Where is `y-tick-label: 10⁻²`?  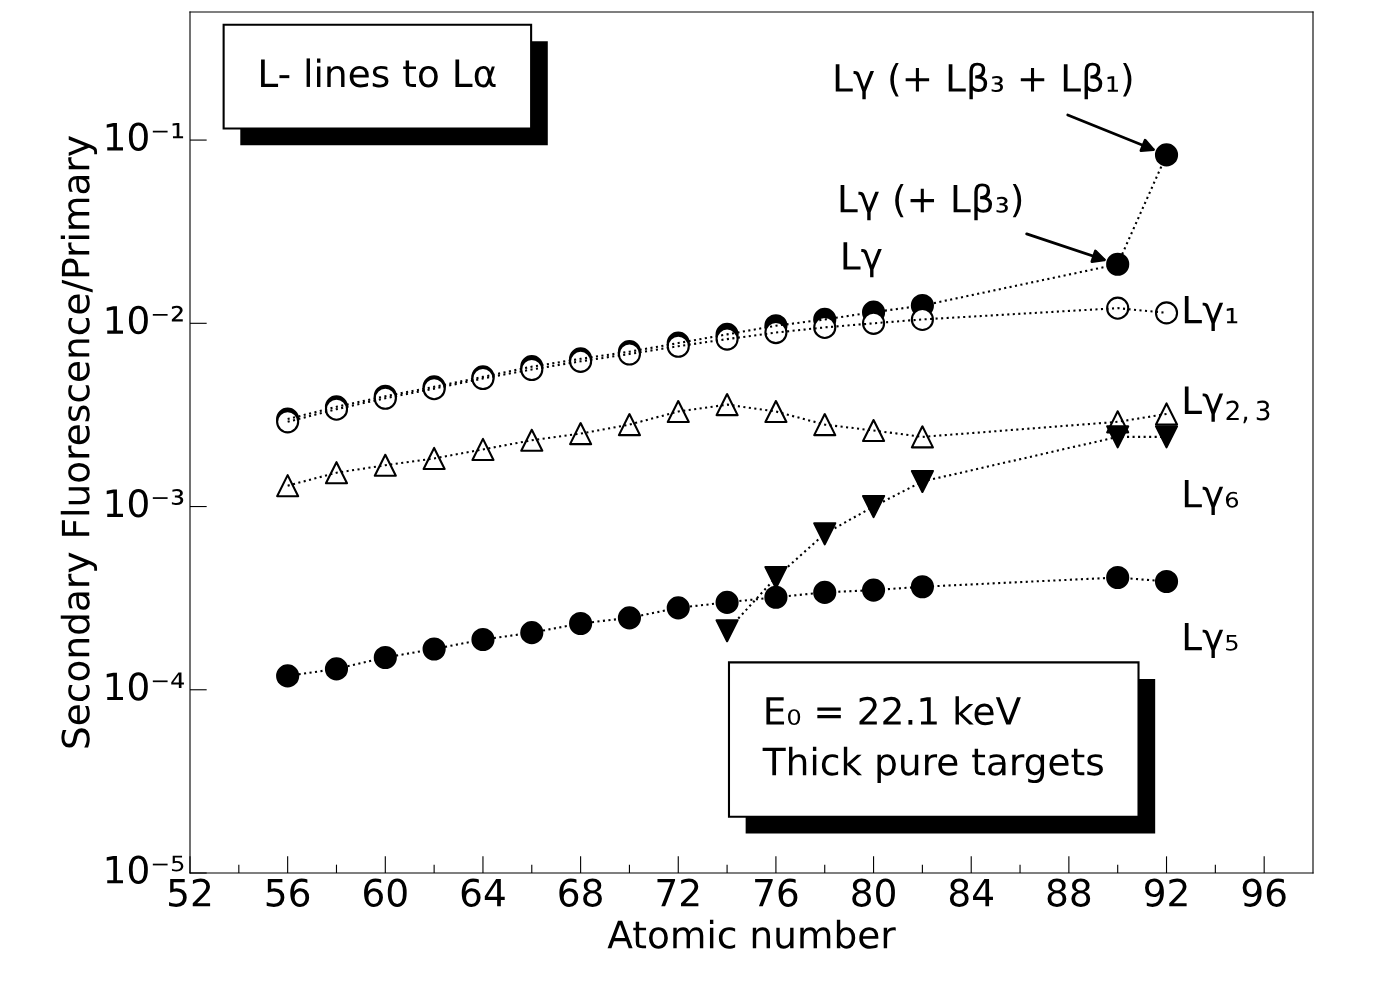 y-tick-label: 10⁻² is located at coordinates (144, 320).